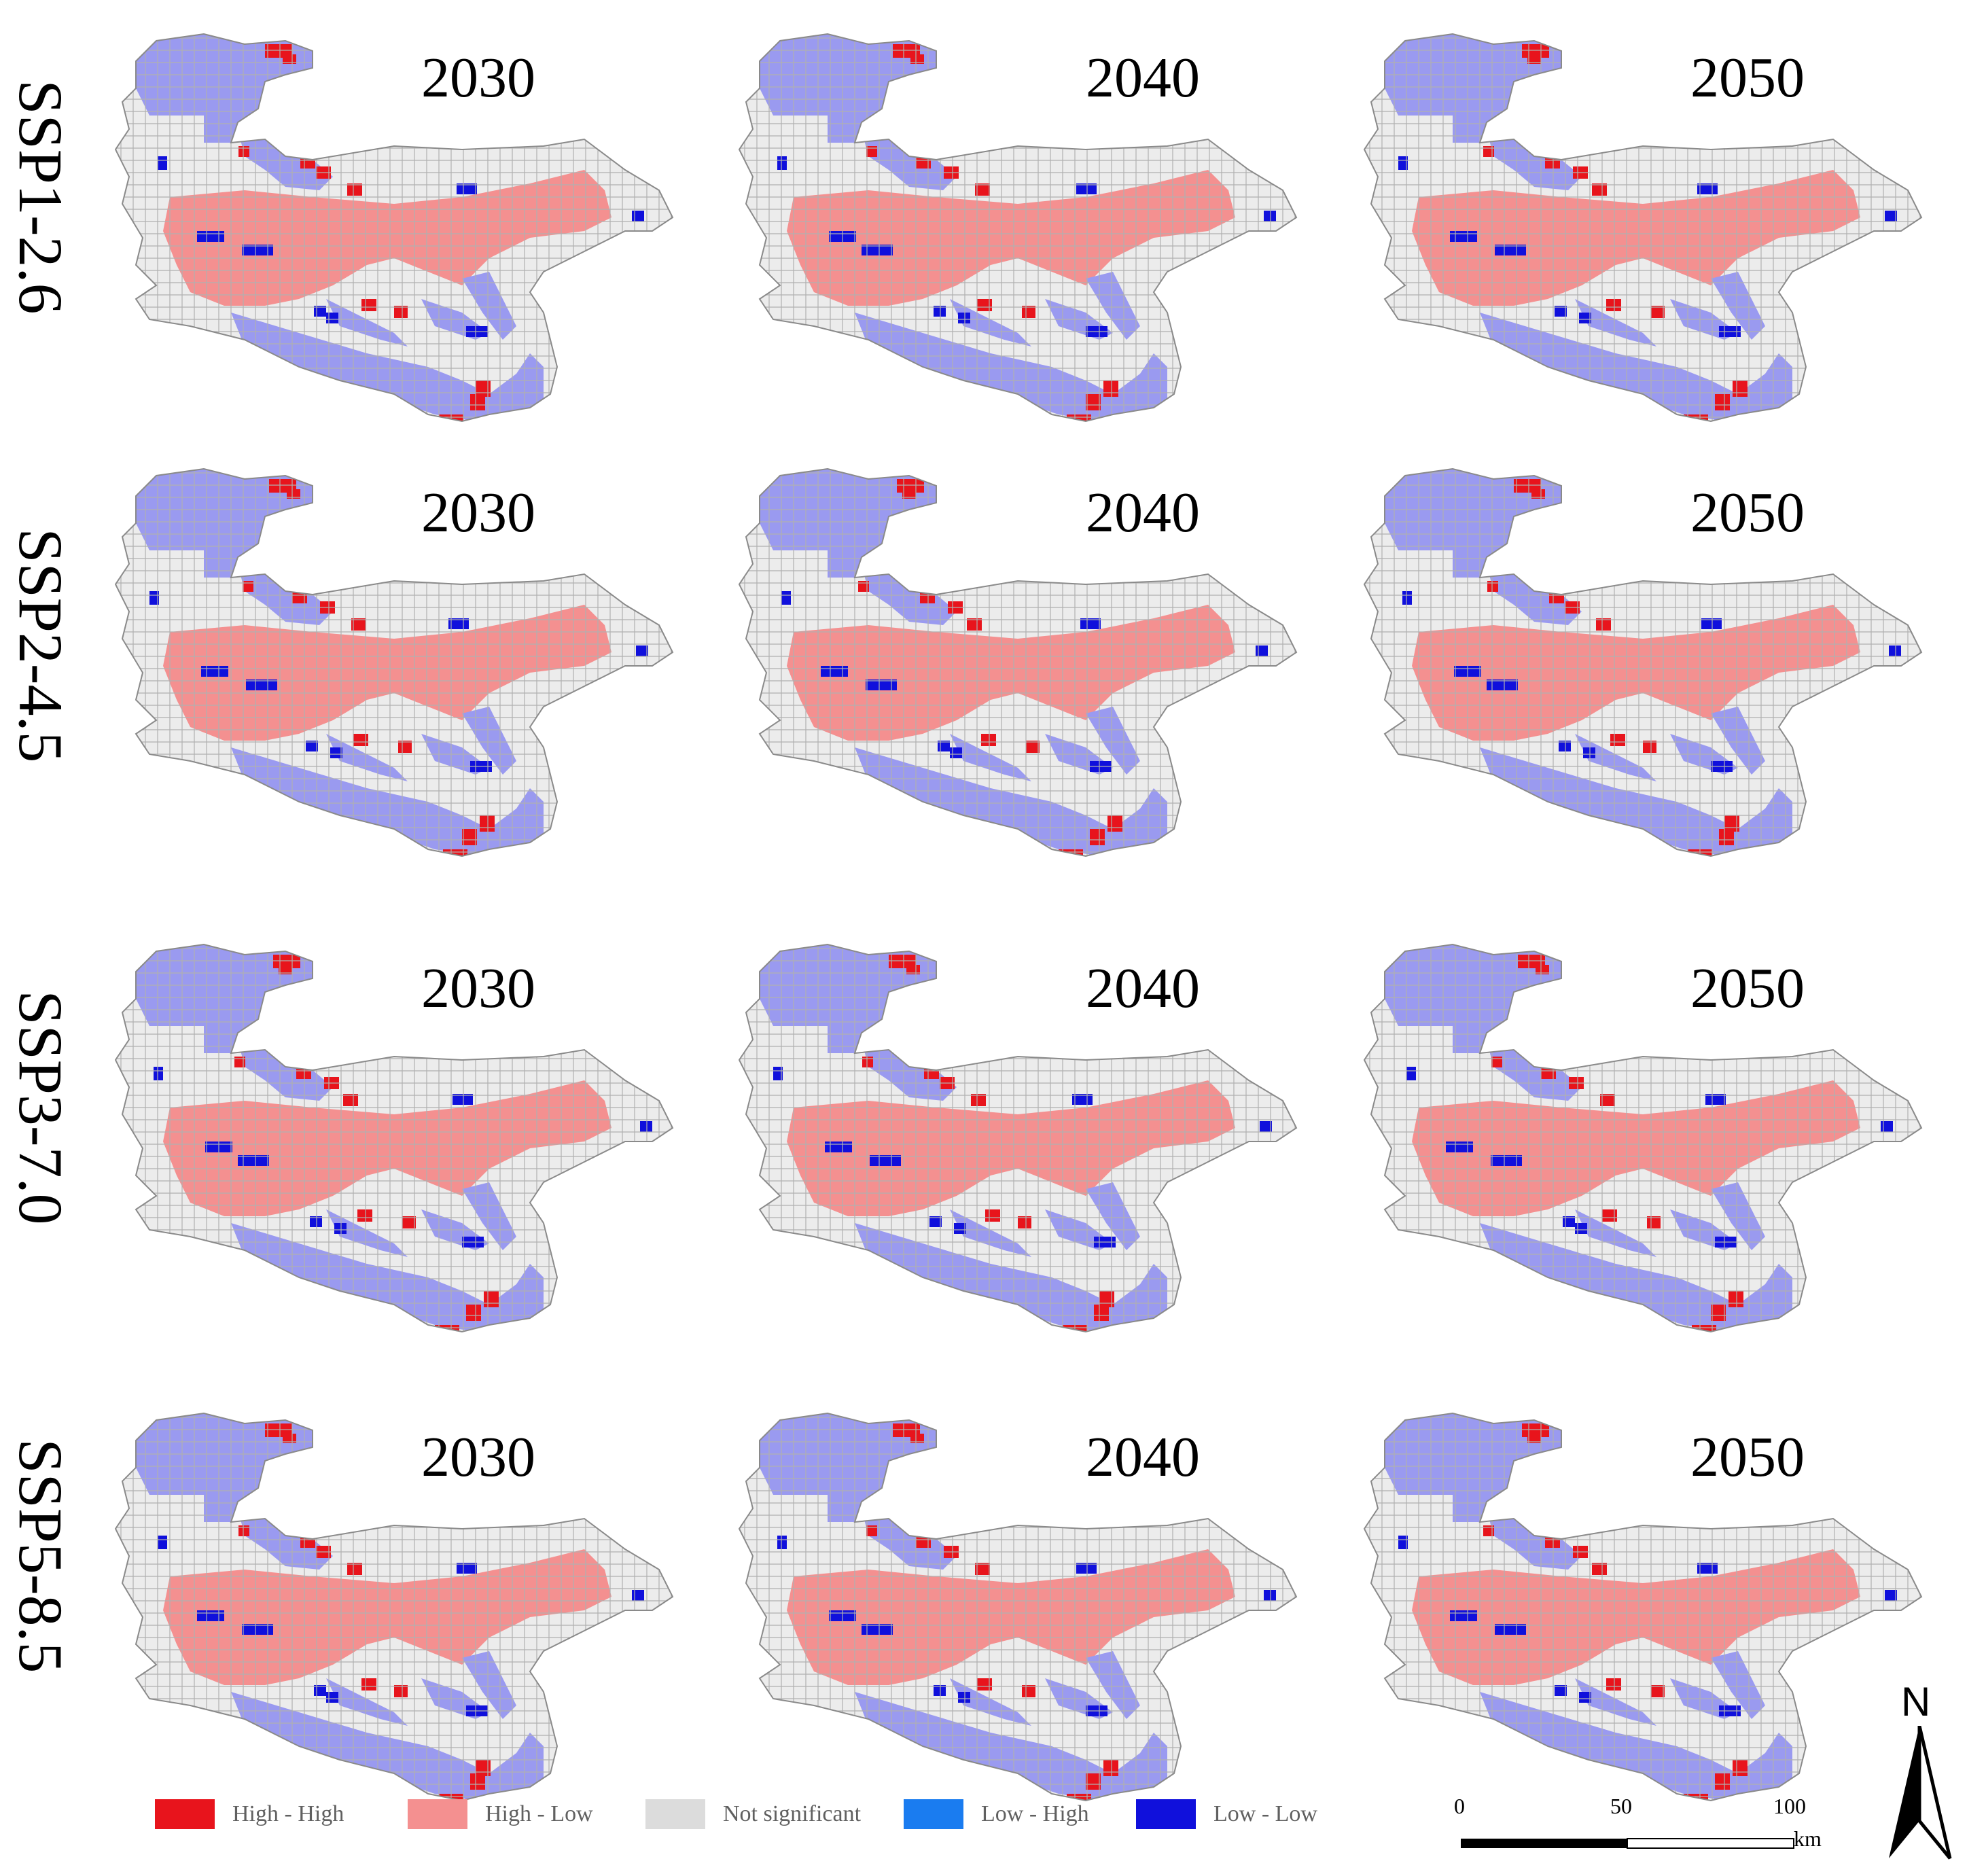  Describe the element at coordinates (40, 645) in the screenshot. I see `scenario-label-2: SSP2-4.5` at that location.